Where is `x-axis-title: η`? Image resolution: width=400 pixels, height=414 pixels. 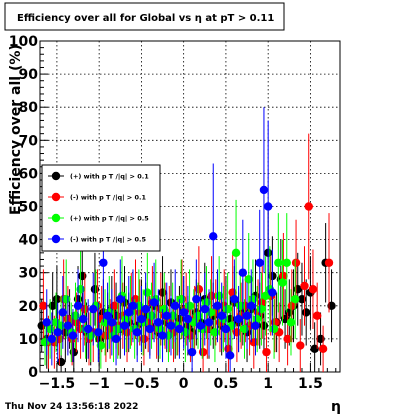
x-axis-title: η is located at coordinates (336, 406).